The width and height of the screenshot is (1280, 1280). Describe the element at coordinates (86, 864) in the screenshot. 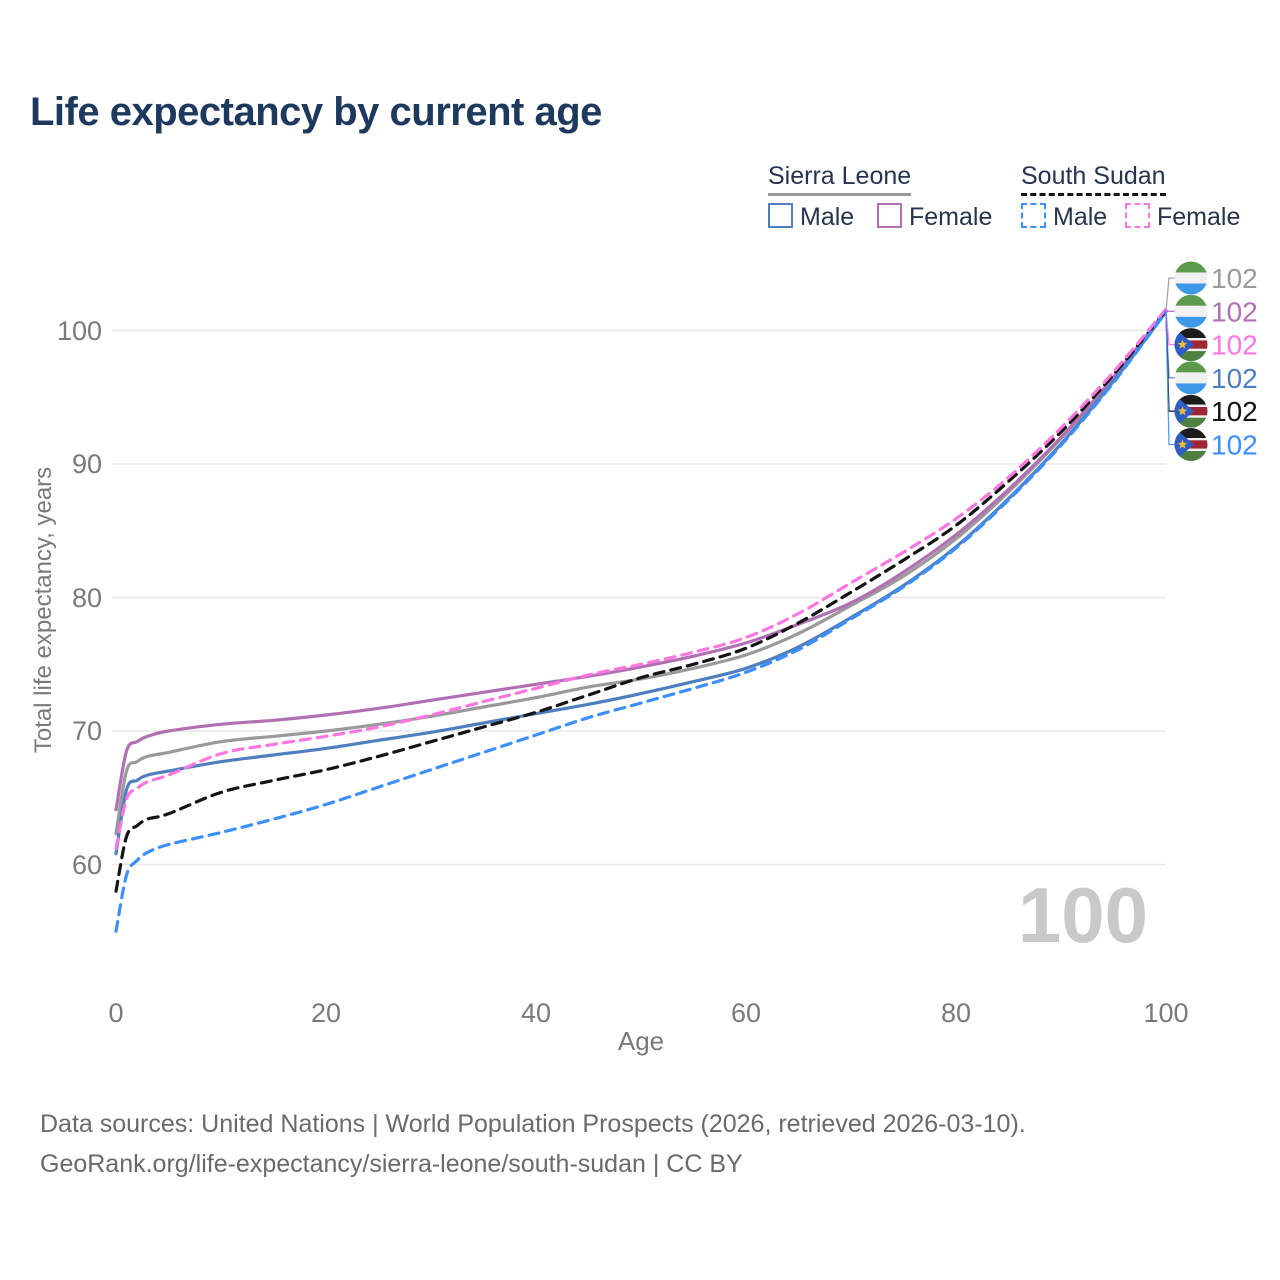

I see `y-tick-60: 60` at that location.